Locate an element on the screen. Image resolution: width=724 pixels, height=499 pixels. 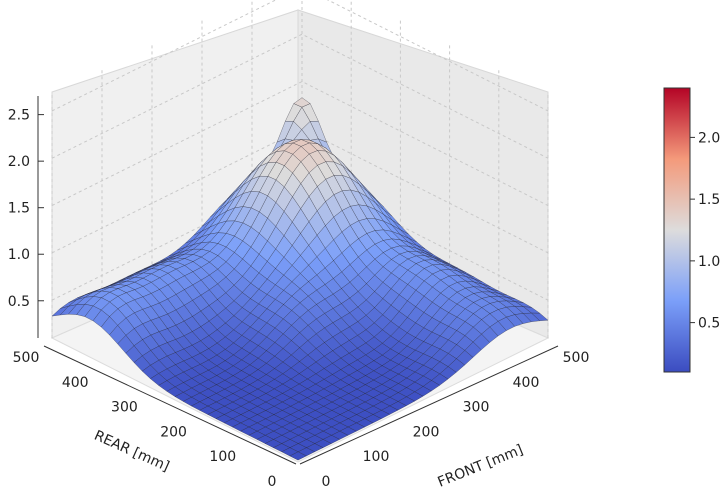
z-tick-label: 1.0 is located at coordinates (19, 255).